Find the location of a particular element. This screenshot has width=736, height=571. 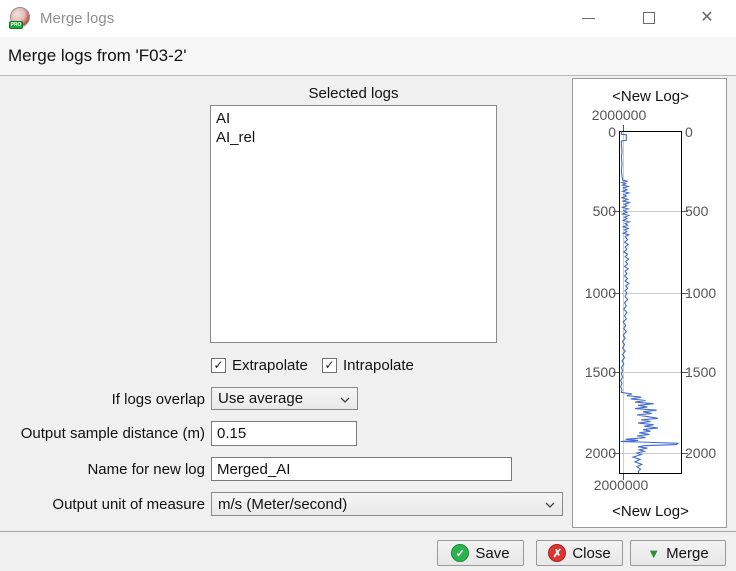

minimize-icon is located at coordinates (588, 18).